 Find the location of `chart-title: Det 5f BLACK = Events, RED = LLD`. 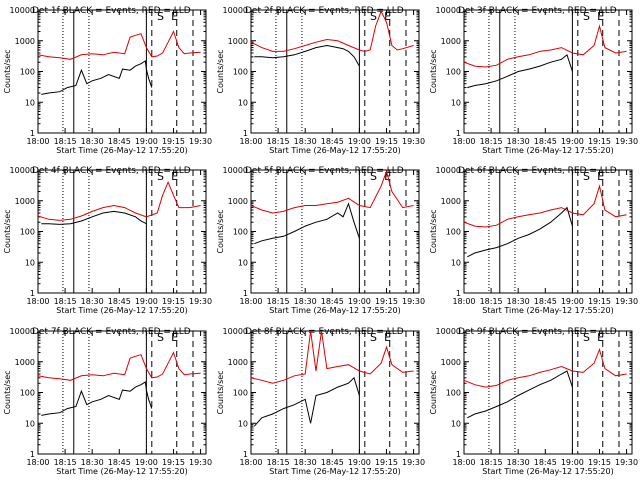

chart-title: Det 5f BLACK = Events, RED = LLD is located at coordinates (324, 171).